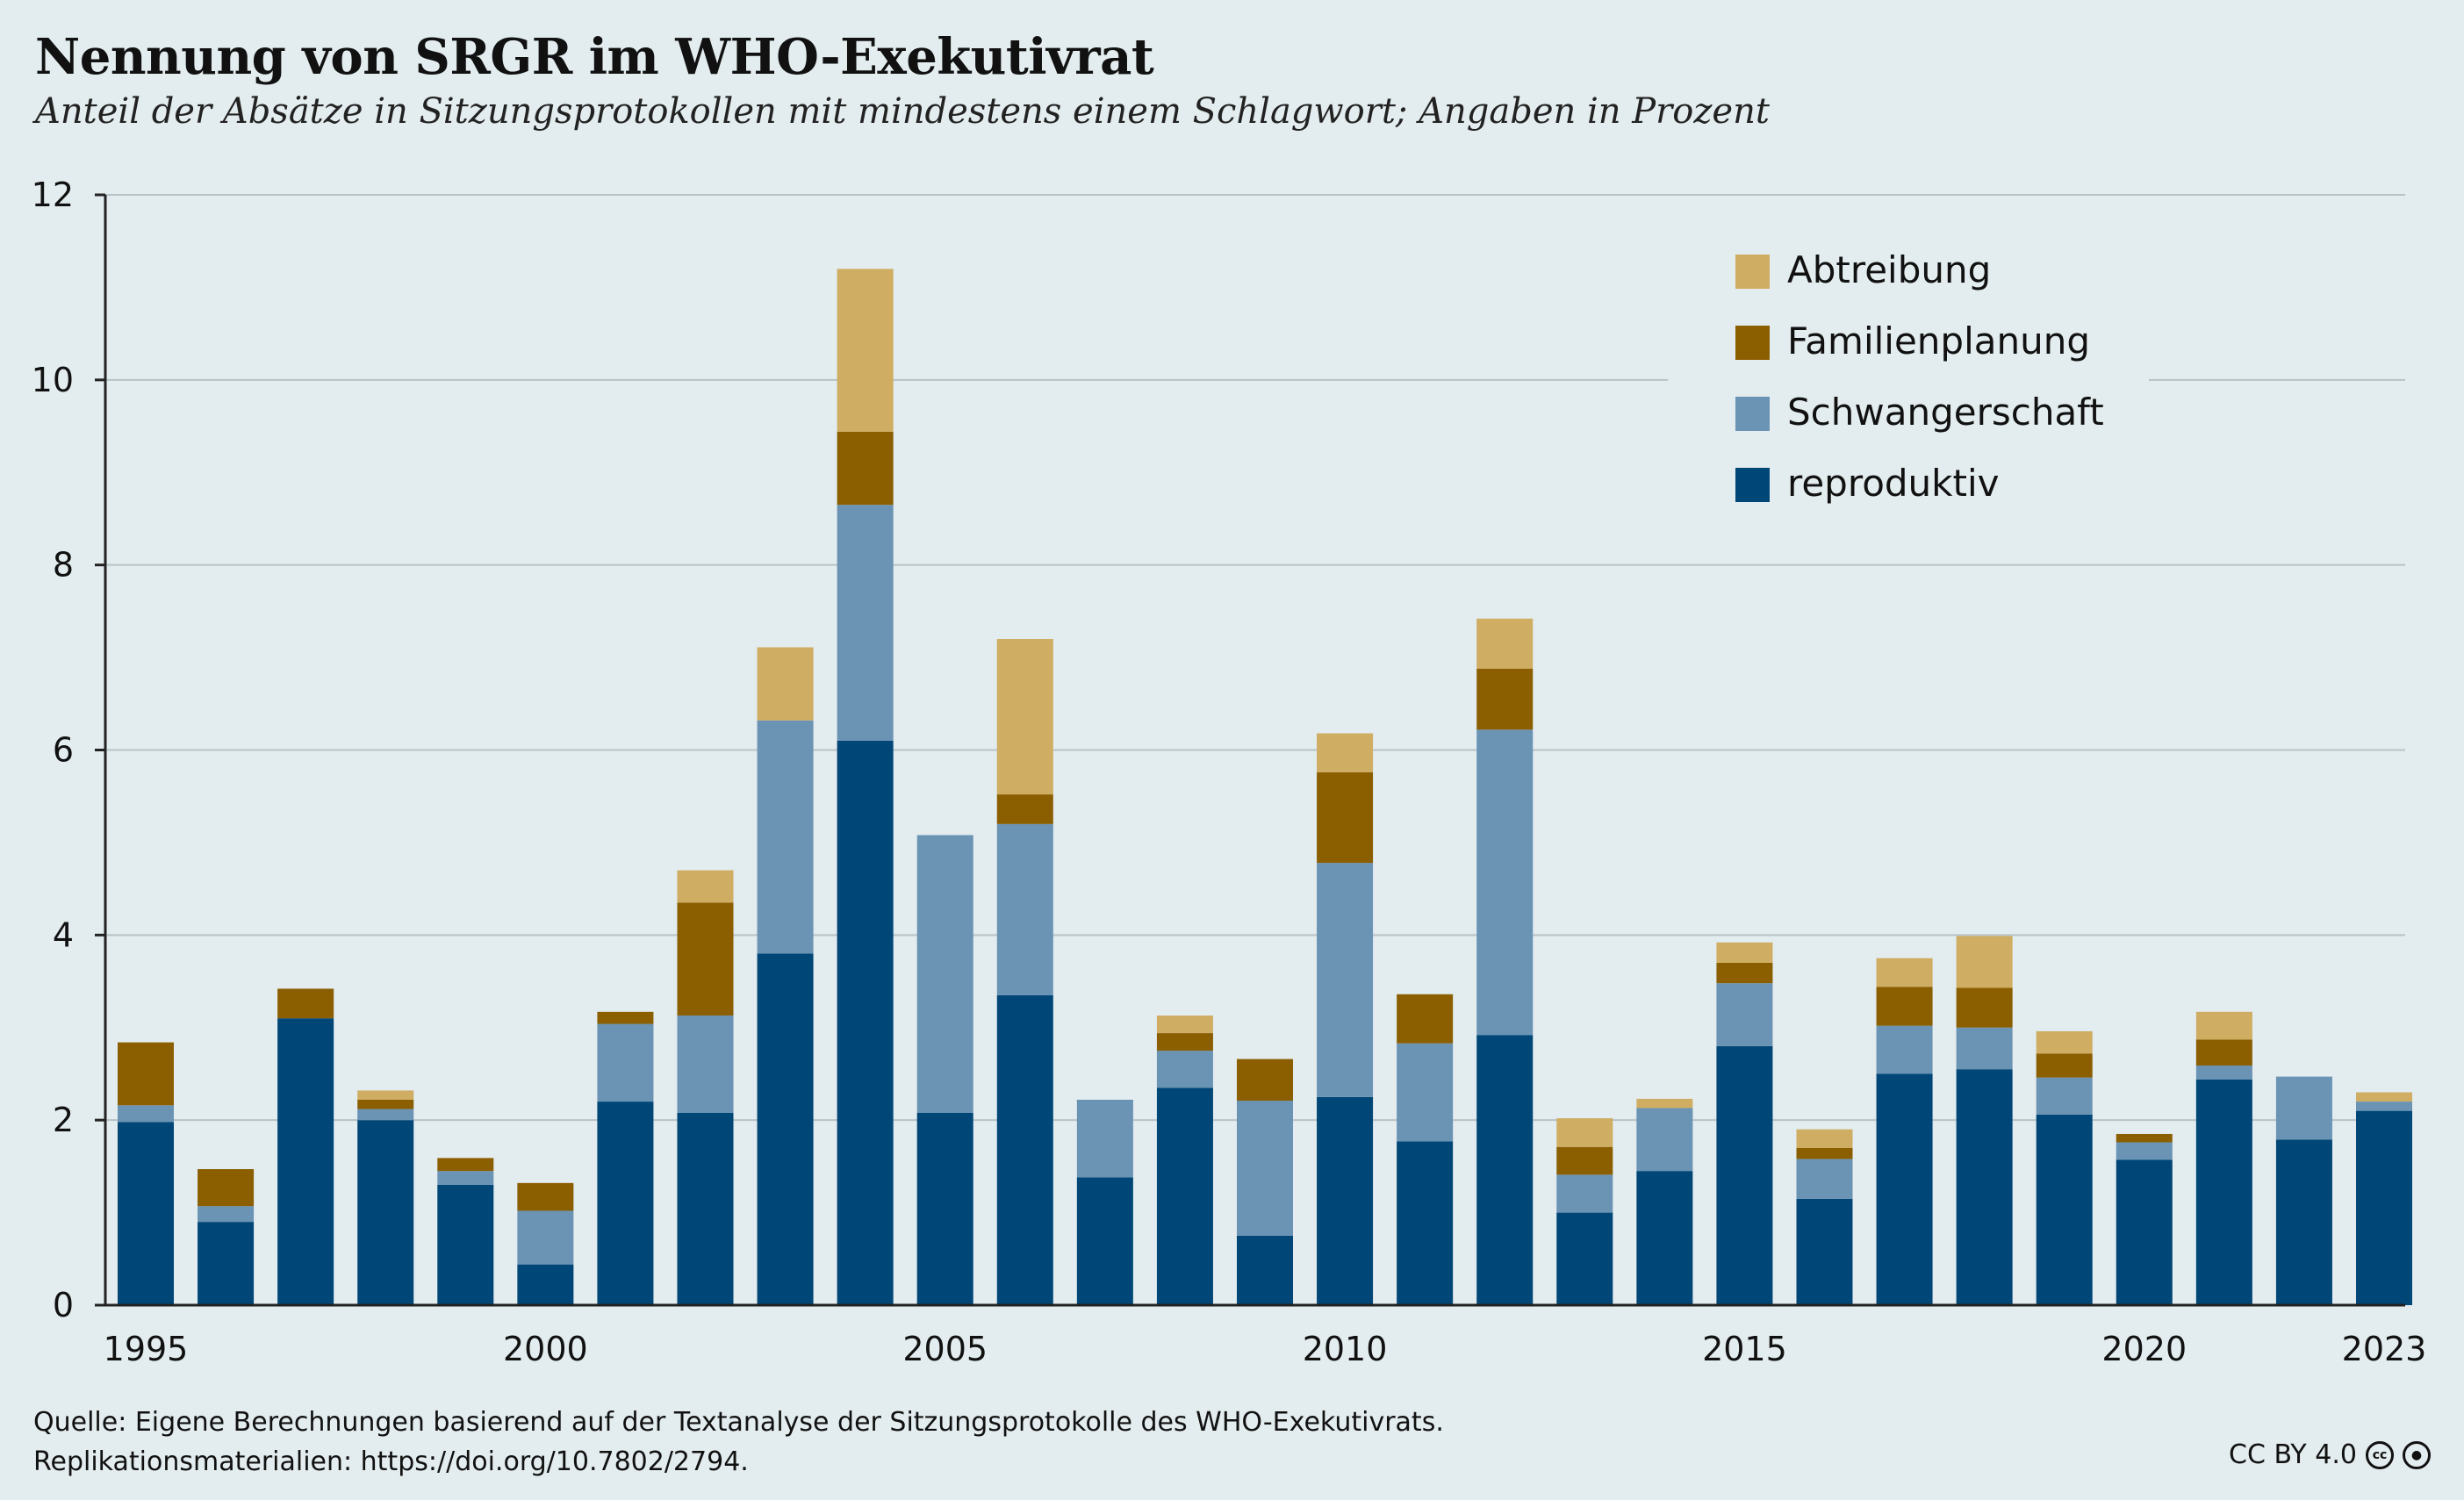 The image size is (2464, 1500). I want to click on bar-schwangerschaft-2021, so click(2223, 1072).